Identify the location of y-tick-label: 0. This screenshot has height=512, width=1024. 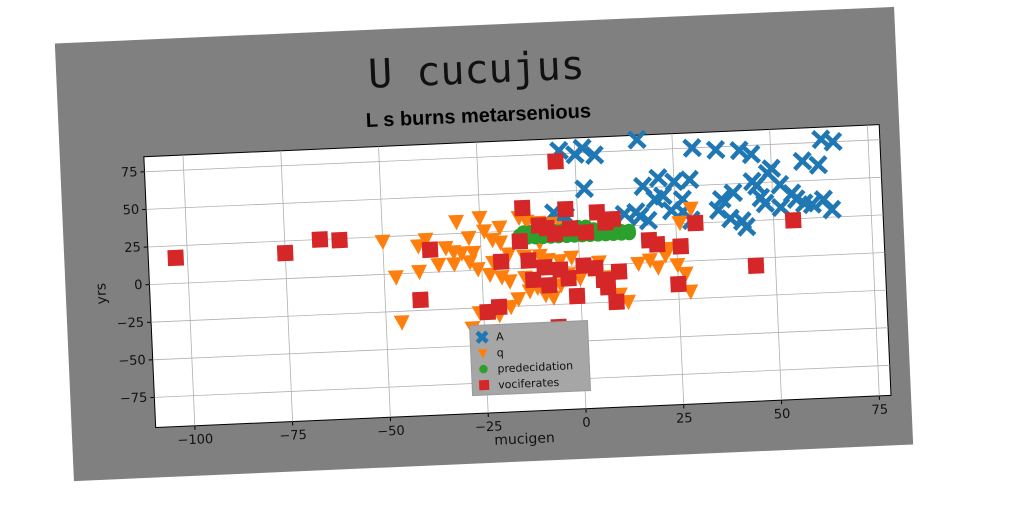
(138, 285).